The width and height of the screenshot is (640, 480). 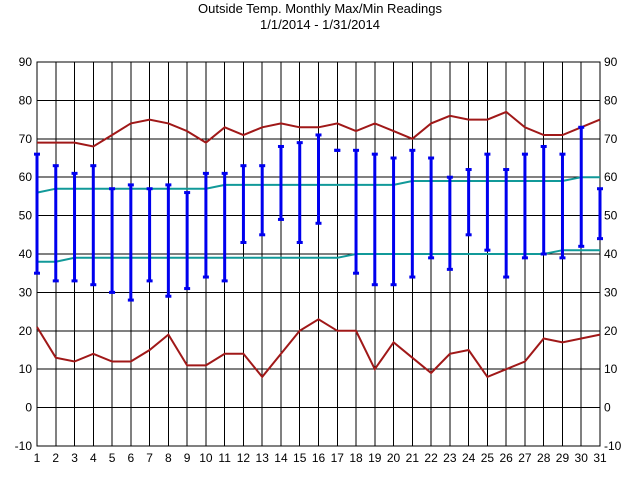 What do you see at coordinates (244, 458) in the screenshot?
I see `x-tick-label: 12` at bounding box center [244, 458].